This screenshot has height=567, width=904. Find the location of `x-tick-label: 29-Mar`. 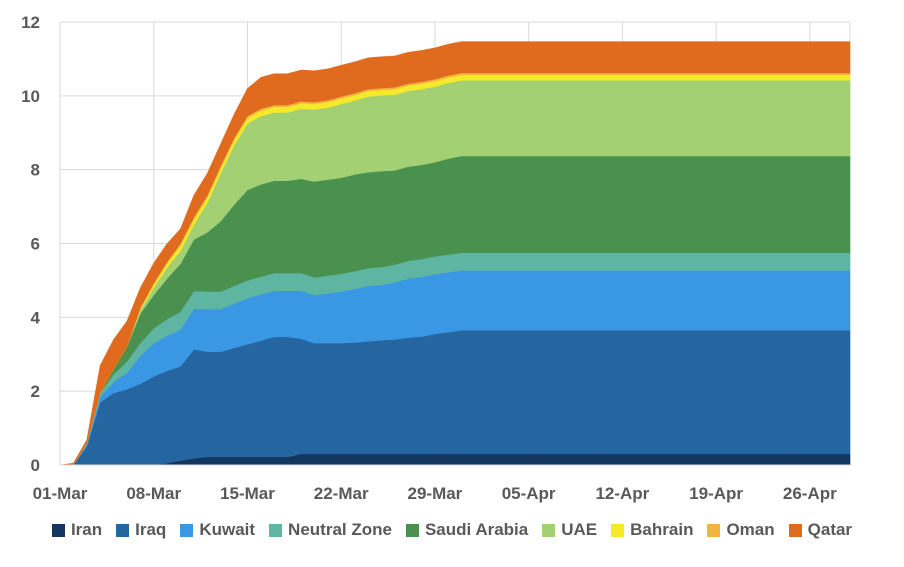

x-tick-label: 29-Mar is located at coordinates (435, 493).